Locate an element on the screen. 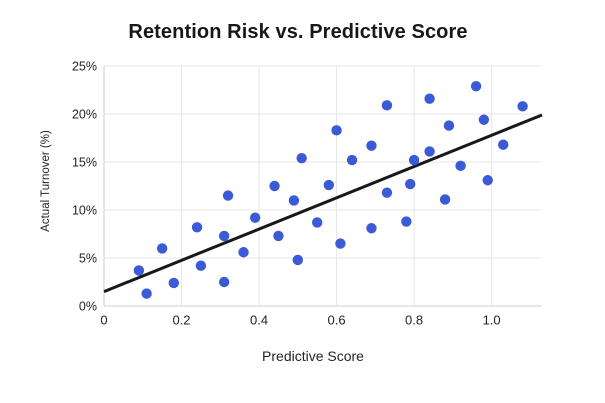 This screenshot has height=403, width=605. chart-title: Retention Risk vs. Predictive Score is located at coordinates (298, 32).